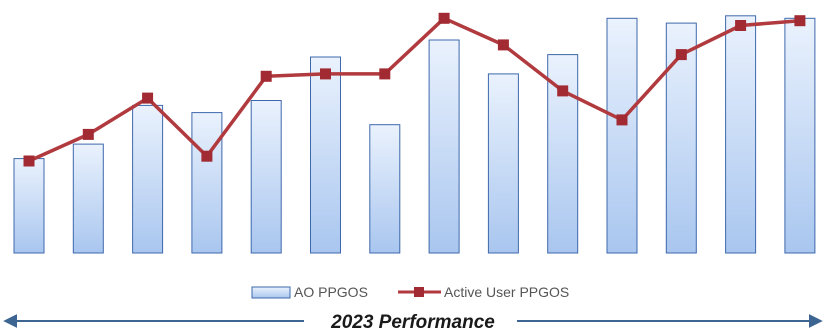  Describe the element at coordinates (419, 292) in the screenshot. I see `legend-swatch-marker` at that location.